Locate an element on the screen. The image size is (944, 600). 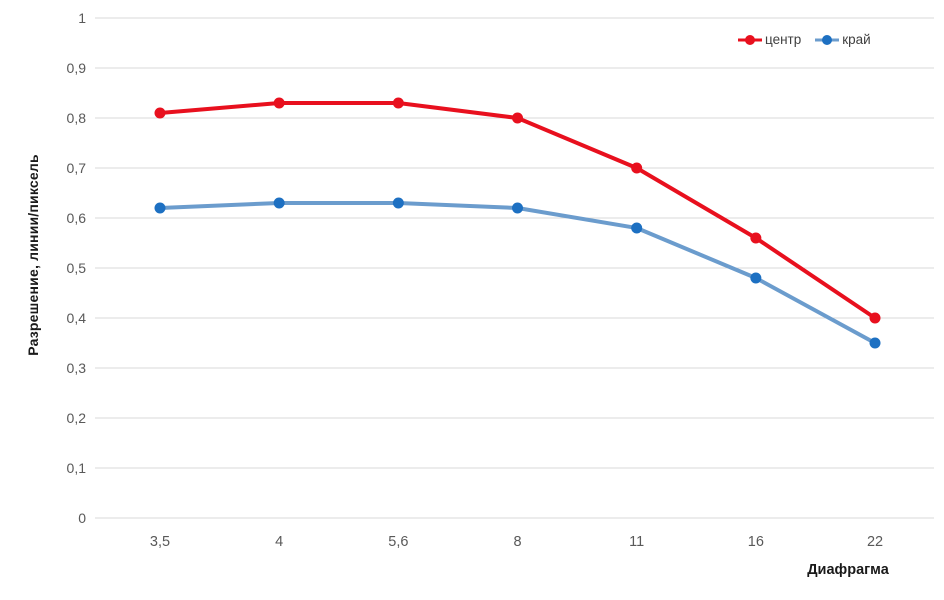
legend-item-edge: край is located at coordinates (843, 39).